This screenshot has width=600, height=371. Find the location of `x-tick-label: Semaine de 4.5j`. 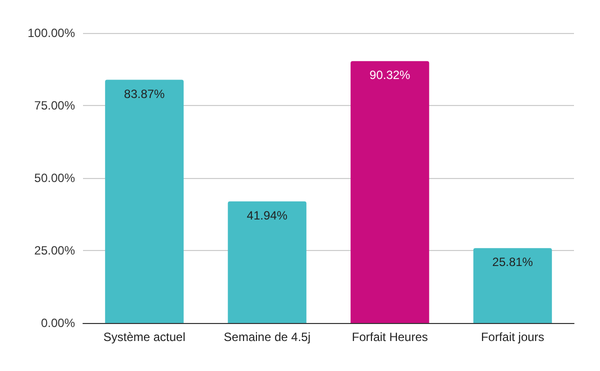

x-tick-label: Semaine de 4.5j is located at coordinates (267, 337).